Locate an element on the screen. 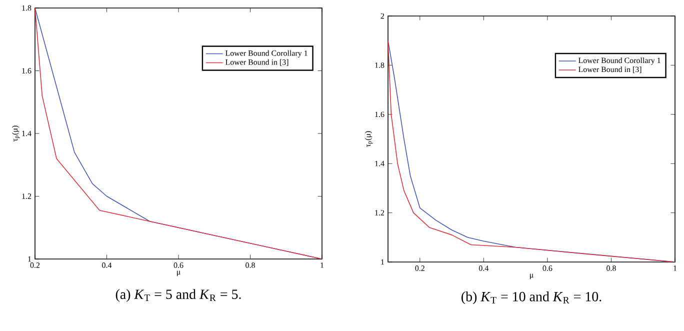  text: (b) K$_{T}$ = 10 and K$_{R}$ = 10. is located at coordinates (532, 298).